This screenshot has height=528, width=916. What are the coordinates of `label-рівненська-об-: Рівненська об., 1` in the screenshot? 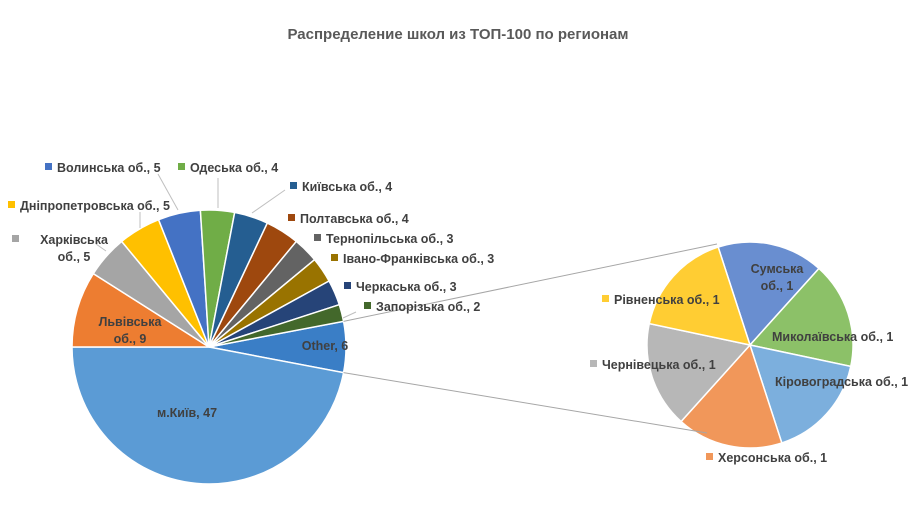 It's located at (667, 300).